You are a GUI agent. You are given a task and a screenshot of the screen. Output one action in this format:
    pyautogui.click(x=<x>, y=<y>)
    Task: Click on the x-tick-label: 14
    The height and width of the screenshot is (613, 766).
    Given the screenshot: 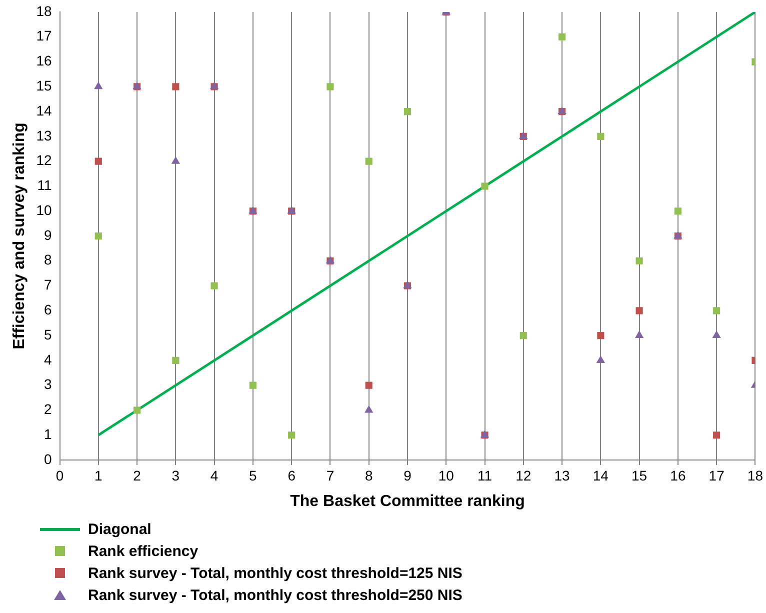 What is the action you would take?
    pyautogui.click(x=600, y=475)
    